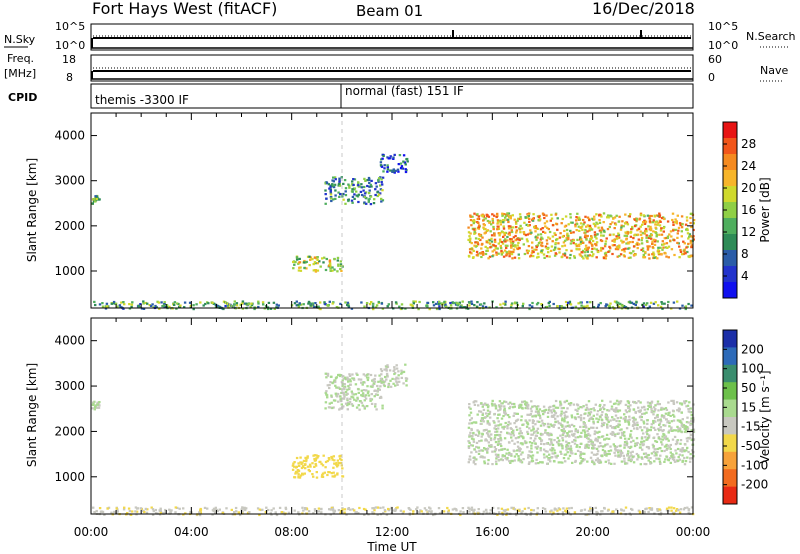  Describe the element at coordinates (69, 271) in the screenshot. I see `y-tick-label: 1000` at that location.